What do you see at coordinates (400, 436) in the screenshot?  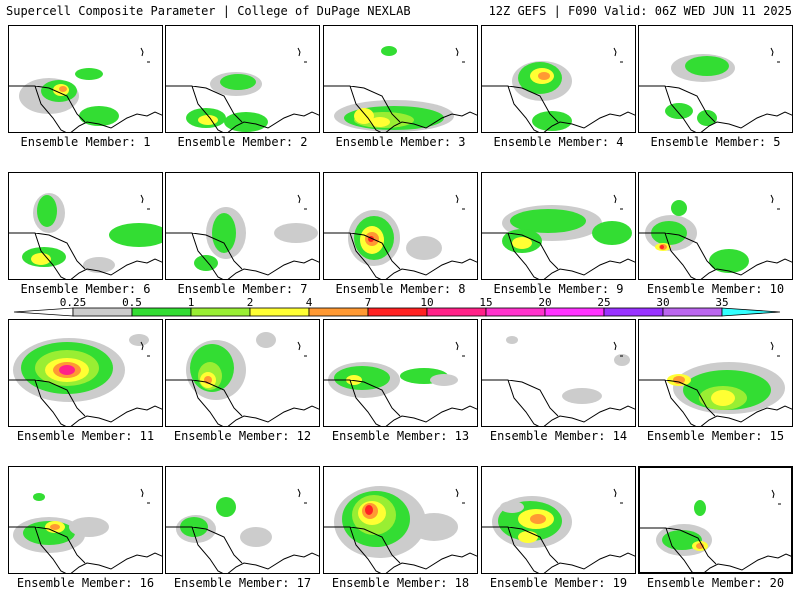 I see `ensemble-member-label: Ensemble Member: 13` at bounding box center [400, 436].